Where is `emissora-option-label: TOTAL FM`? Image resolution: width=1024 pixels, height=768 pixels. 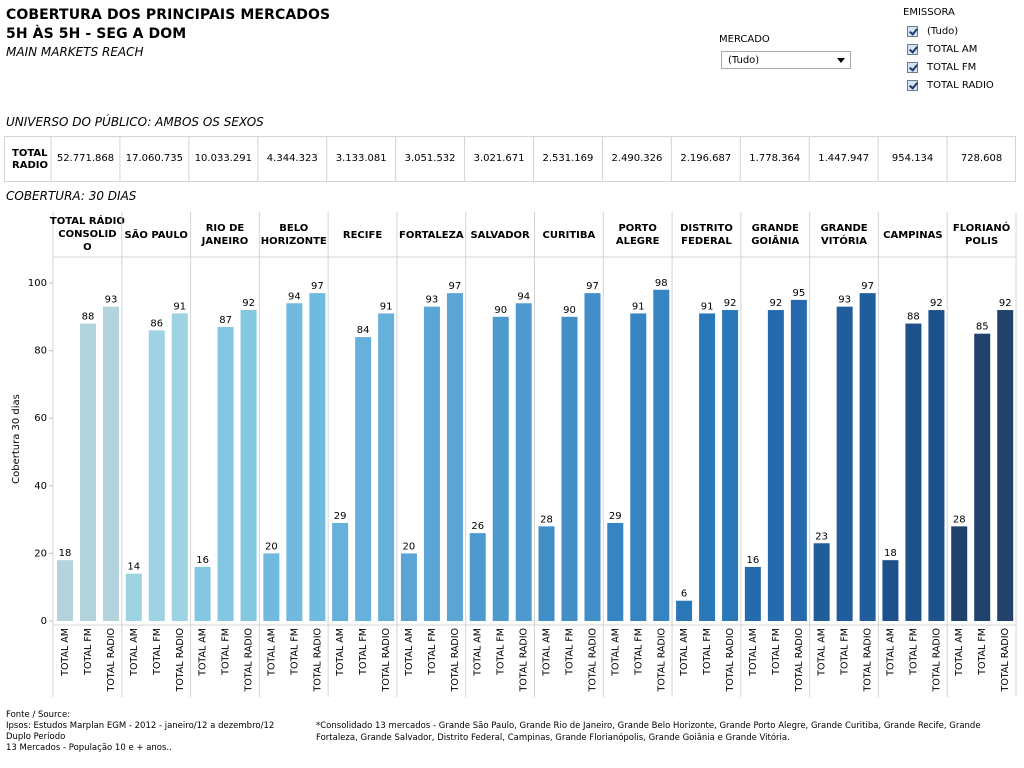 emissora-option-label: TOTAL FM is located at coordinates (952, 67).